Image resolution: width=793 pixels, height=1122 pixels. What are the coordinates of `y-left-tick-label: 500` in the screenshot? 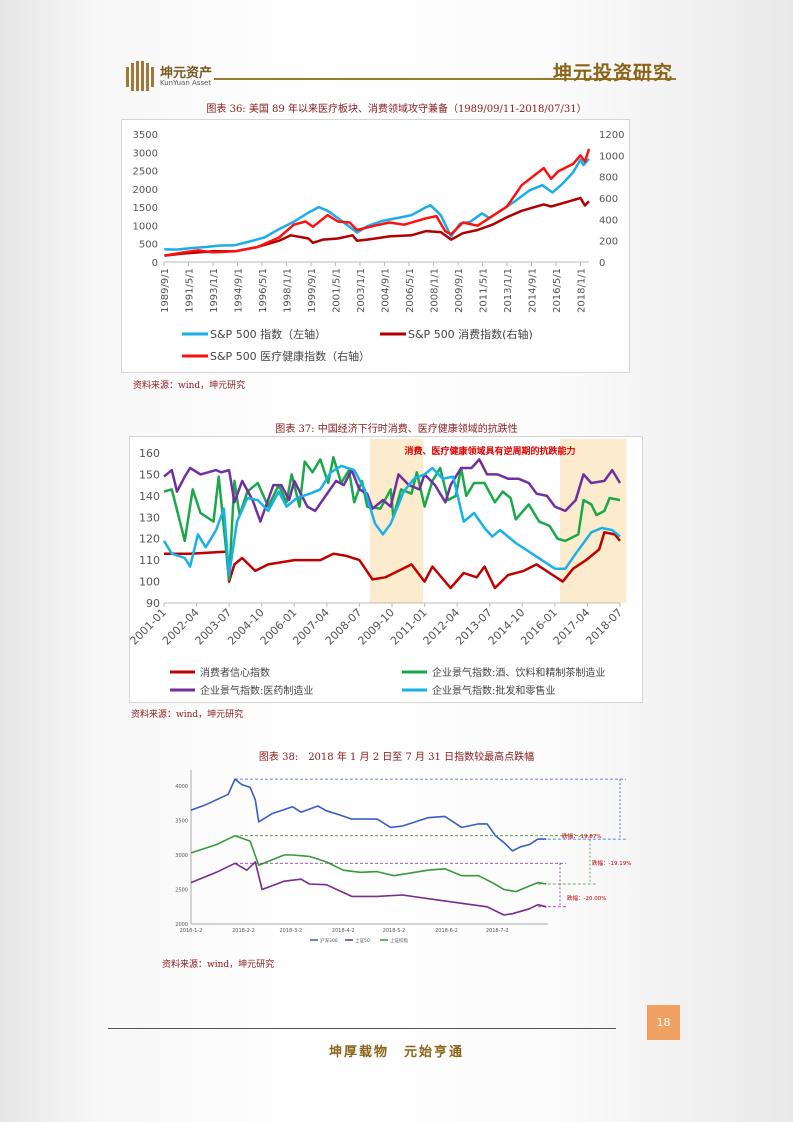 It's located at (148, 245).